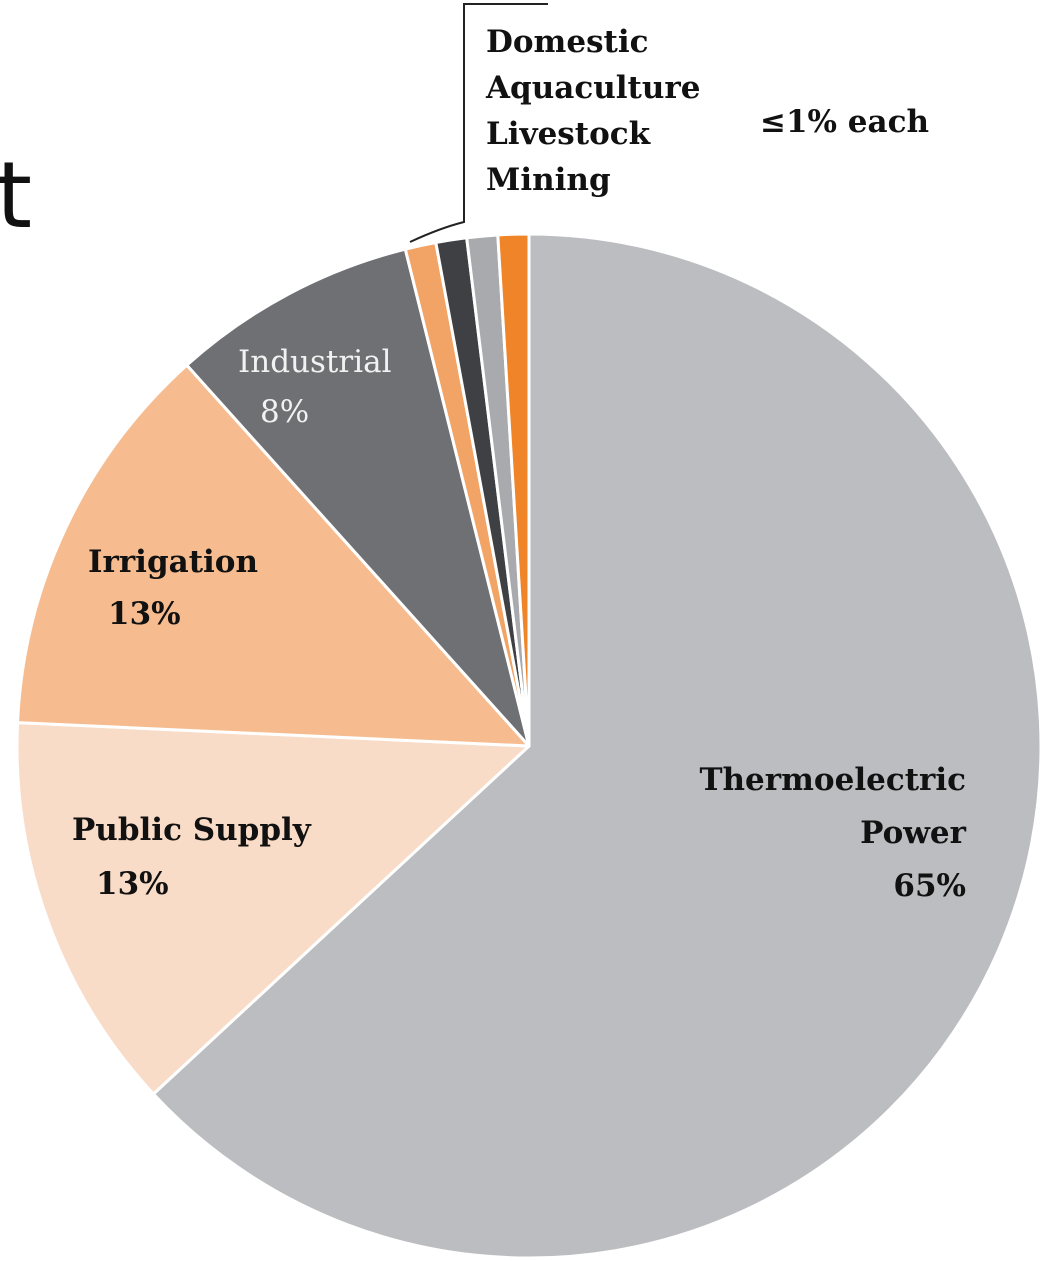 The image size is (1040, 1261). What do you see at coordinates (832, 780) in the screenshot?
I see `slice-label-thermoelectric-line1: Thermoelectric` at bounding box center [832, 780].